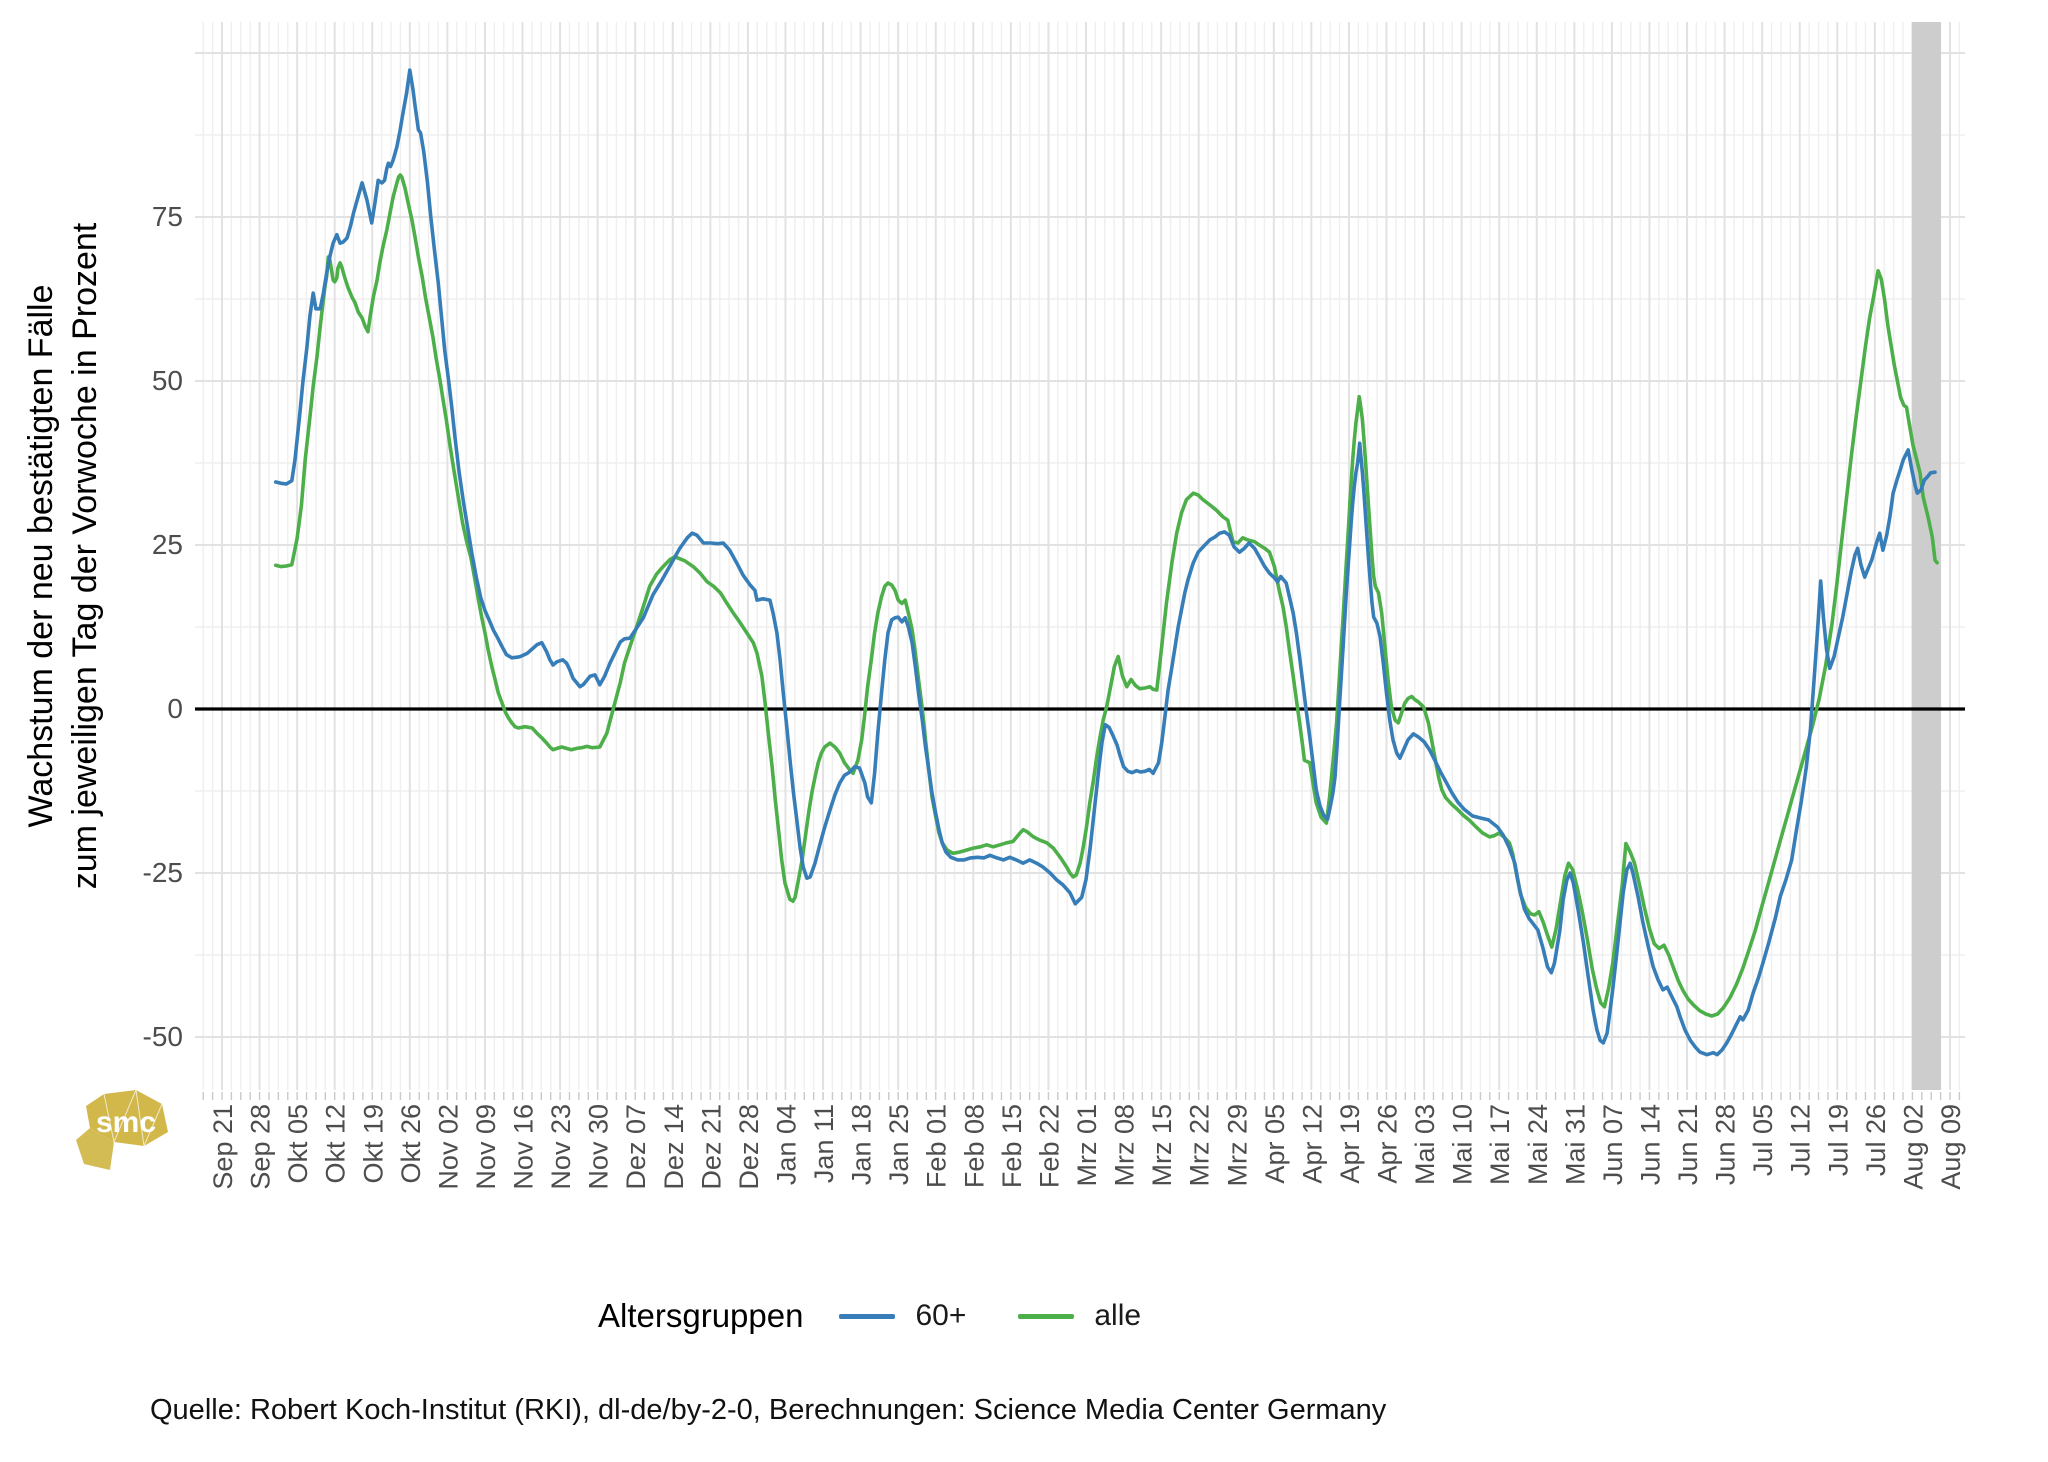  Describe the element at coordinates (941, 1315) in the screenshot. I see `legend-label-60plus: 60+` at that location.